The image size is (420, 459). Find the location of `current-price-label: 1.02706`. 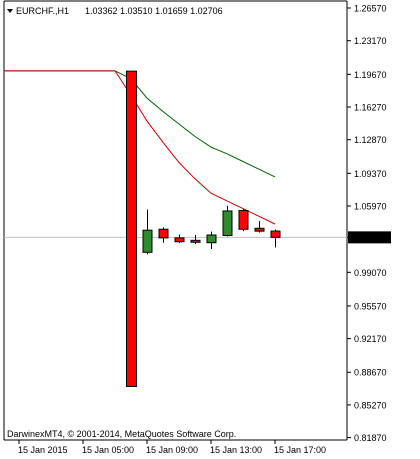

current-price-label: 1.02706 is located at coordinates (370, 238).